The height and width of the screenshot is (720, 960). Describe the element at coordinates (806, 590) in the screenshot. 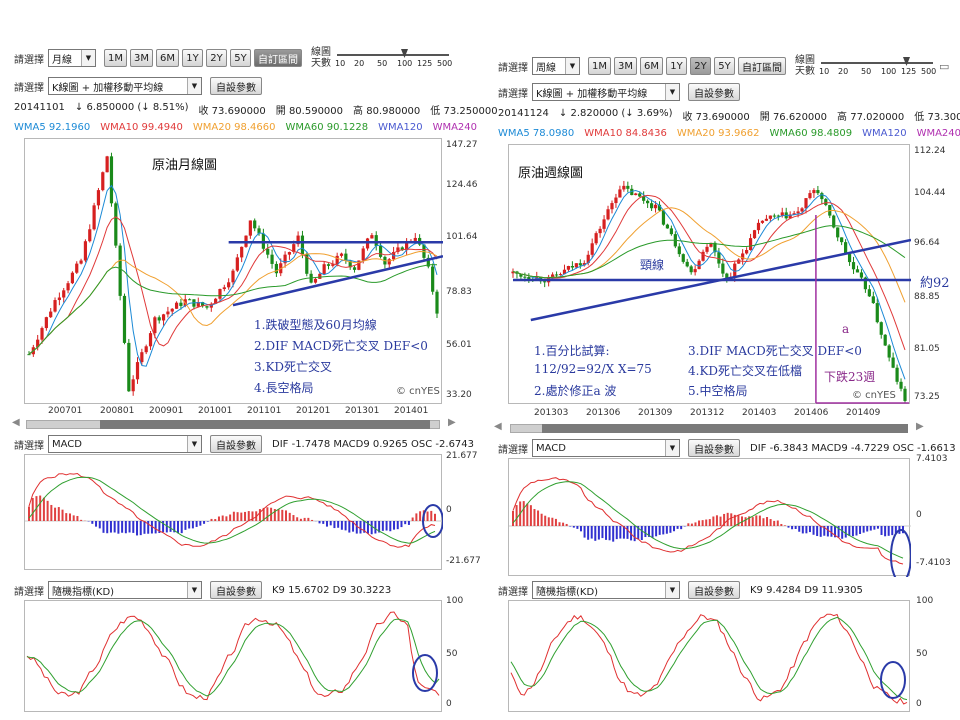

I see `kd-values: K9 9.4284 D9 11.9305` at that location.